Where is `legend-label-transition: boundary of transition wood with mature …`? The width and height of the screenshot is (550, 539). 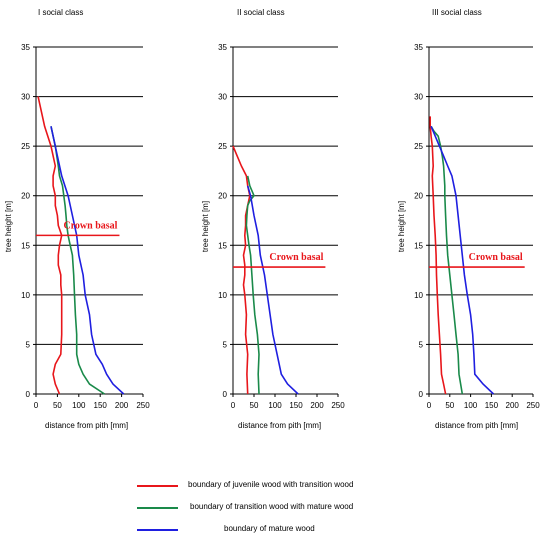
legend-label-transition: boundary of transition wood with mature … is located at coordinates (272, 506).